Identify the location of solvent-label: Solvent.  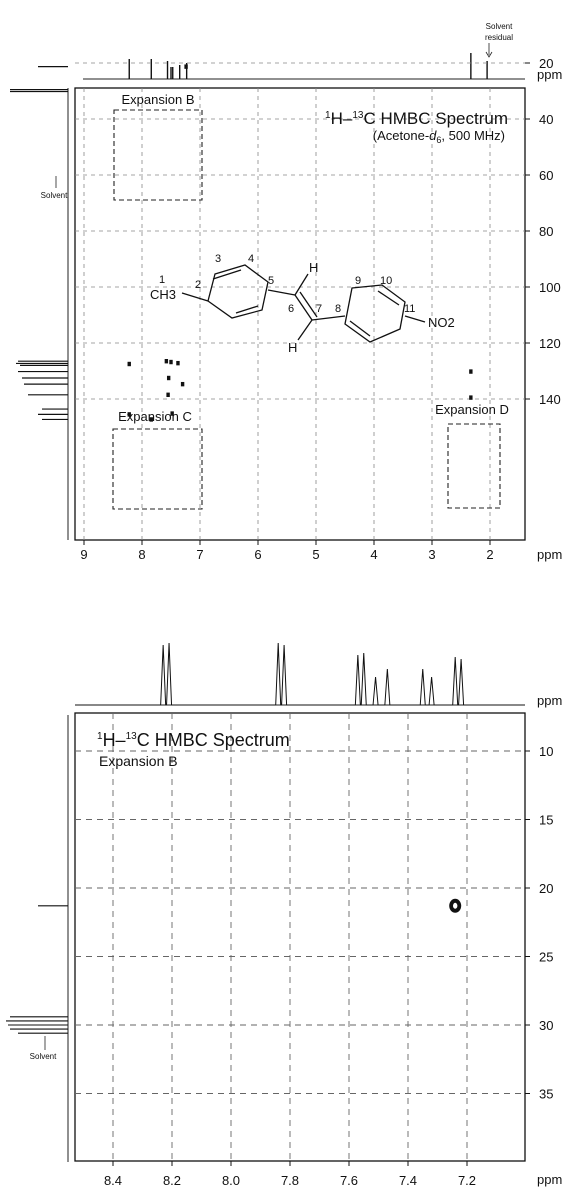
(54, 195).